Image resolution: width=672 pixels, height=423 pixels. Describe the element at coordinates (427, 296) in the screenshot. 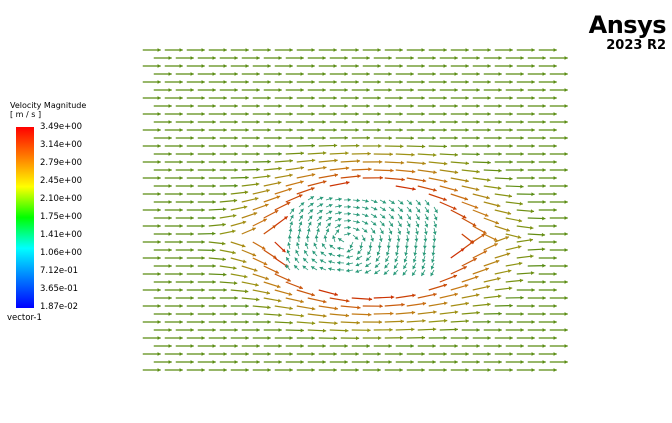

I see `vector-arrow` at that location.